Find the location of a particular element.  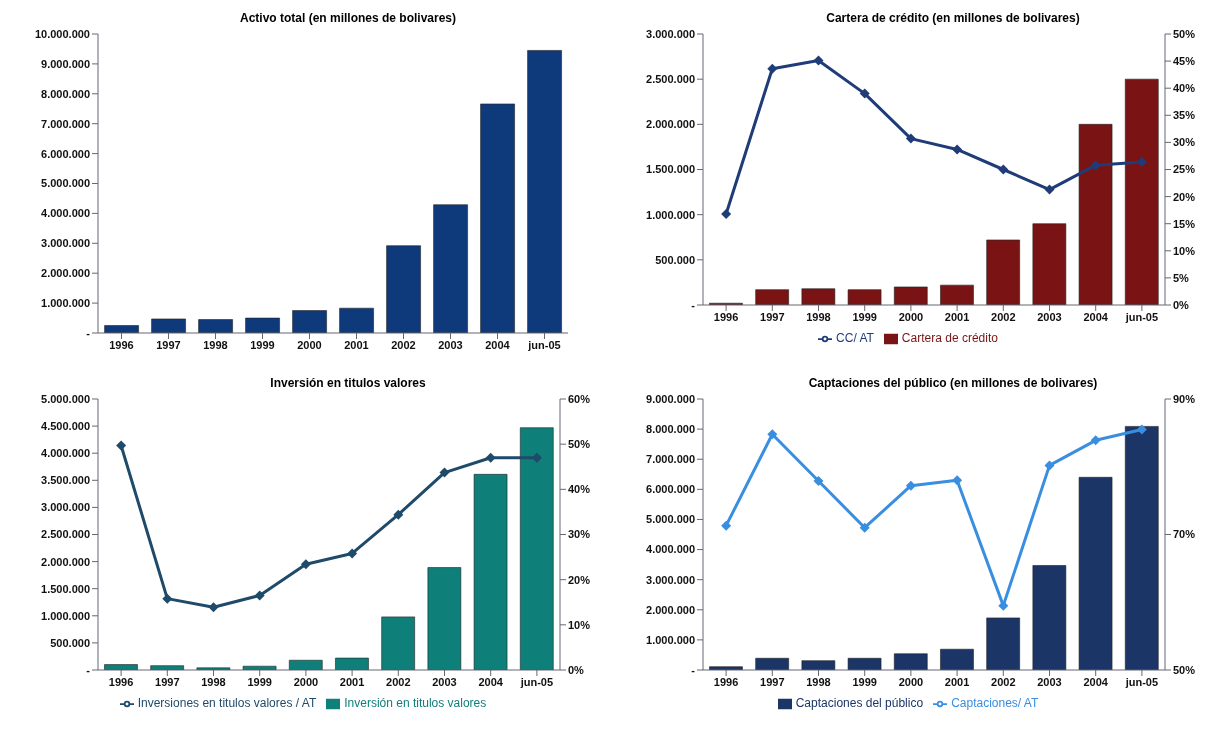

y-tick-label: 10.000.000 is located at coordinates (62, 33).